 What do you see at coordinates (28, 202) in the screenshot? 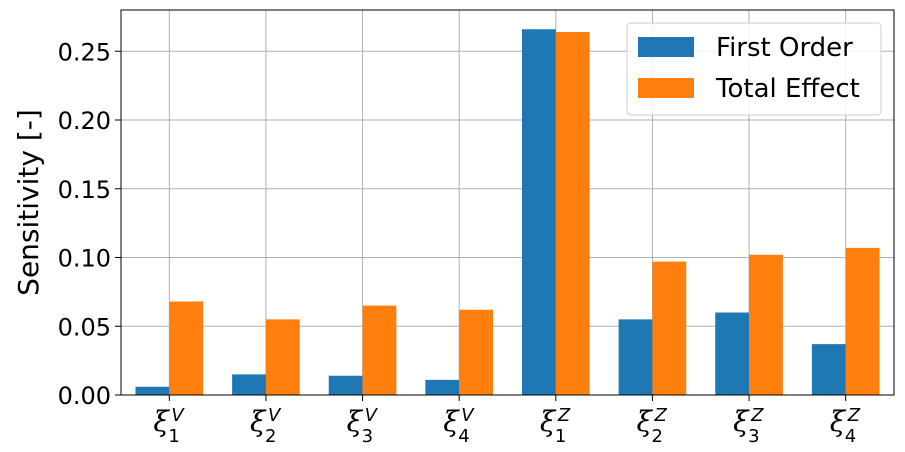
I see `y-axis-label: Sensitivity [-]` at bounding box center [28, 202].